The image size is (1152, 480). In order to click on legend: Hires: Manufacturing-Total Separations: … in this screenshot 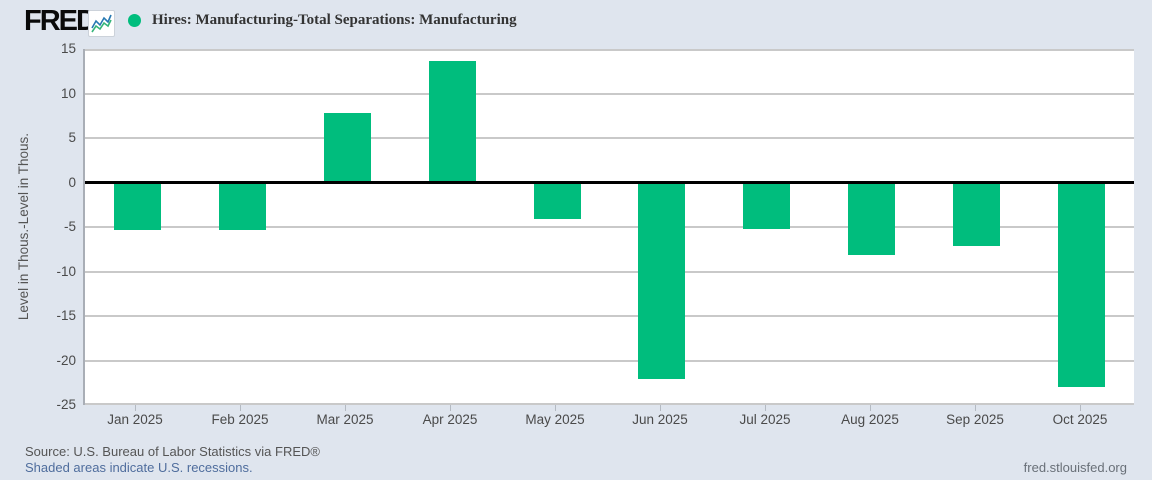, I will do `click(322, 20)`.